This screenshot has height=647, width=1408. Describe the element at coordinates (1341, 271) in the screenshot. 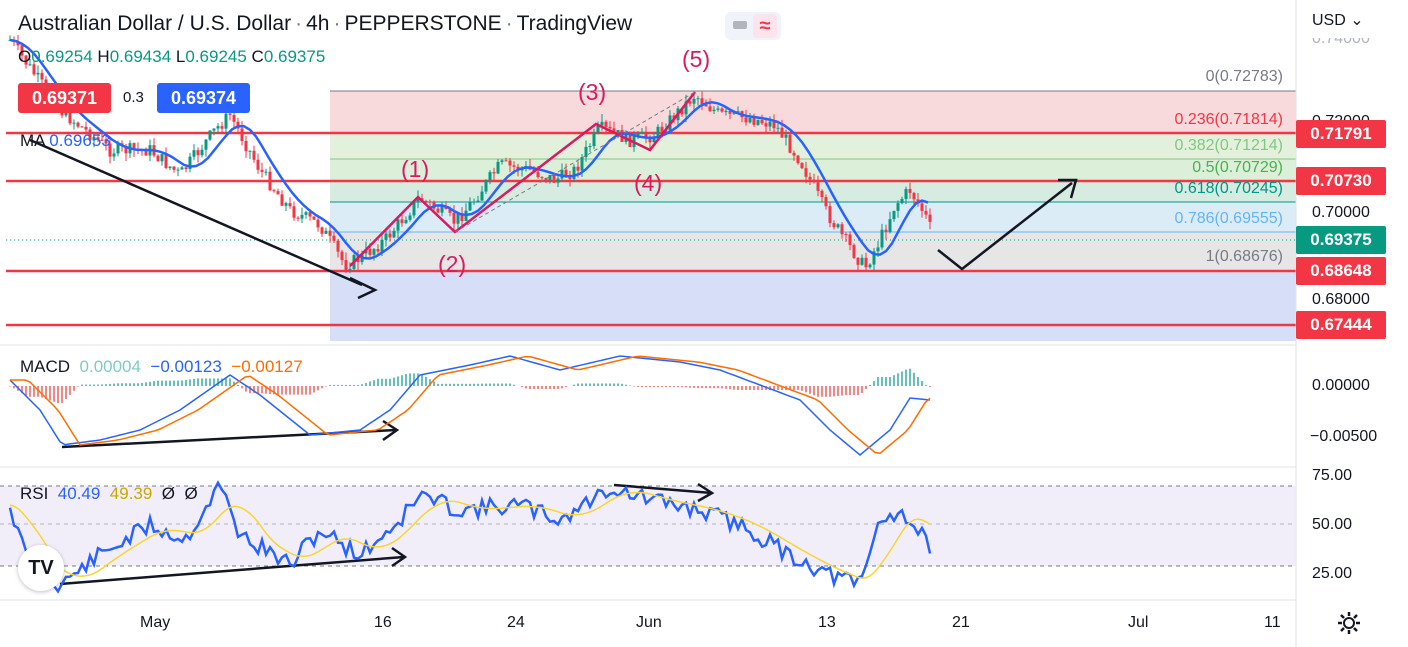

I see `price-label: 0.68648` at that location.